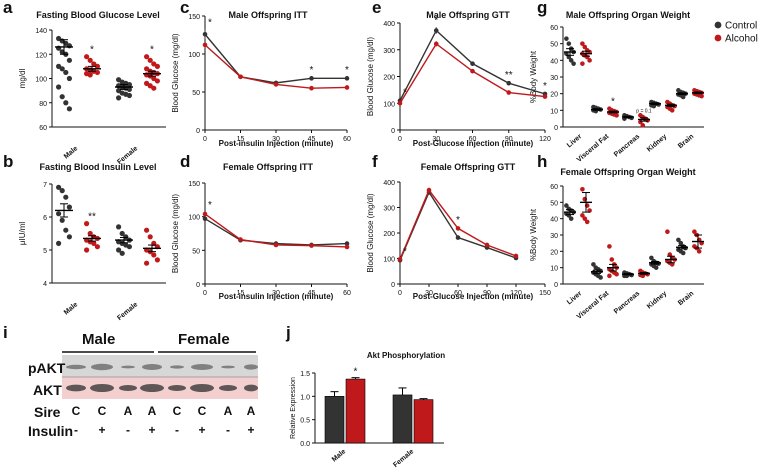 Image resolution: width=784 pixels, height=468 pixels. What do you see at coordinates (554, 45) in the screenshot?
I see `y-tick-label-g: 50` at bounding box center [554, 45].